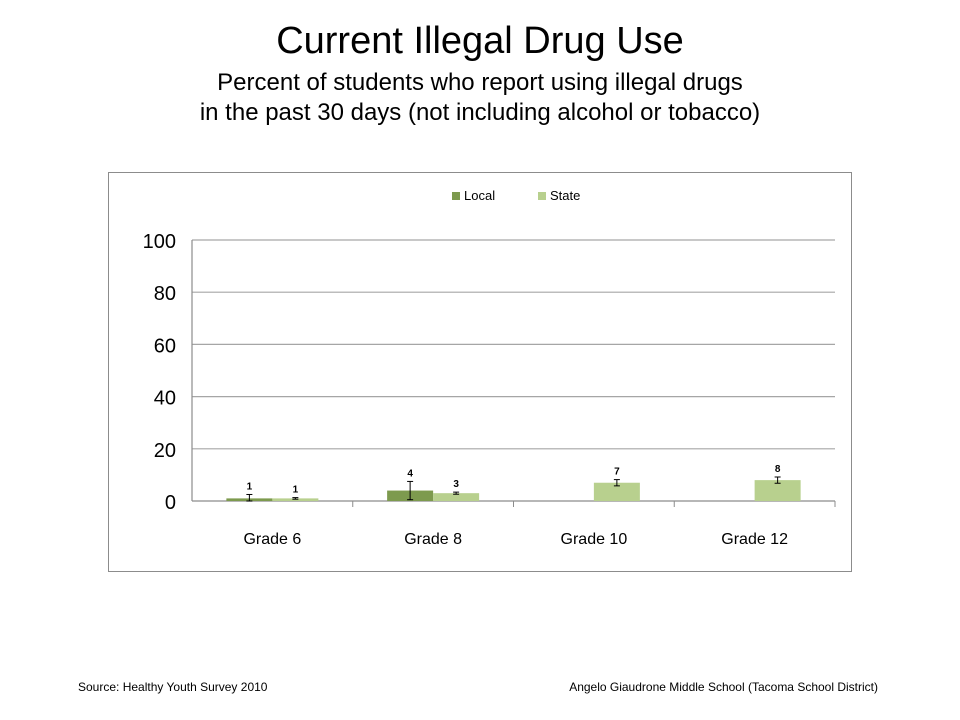 This screenshot has width=960, height=720. I want to click on data-label: 7, so click(617, 472).